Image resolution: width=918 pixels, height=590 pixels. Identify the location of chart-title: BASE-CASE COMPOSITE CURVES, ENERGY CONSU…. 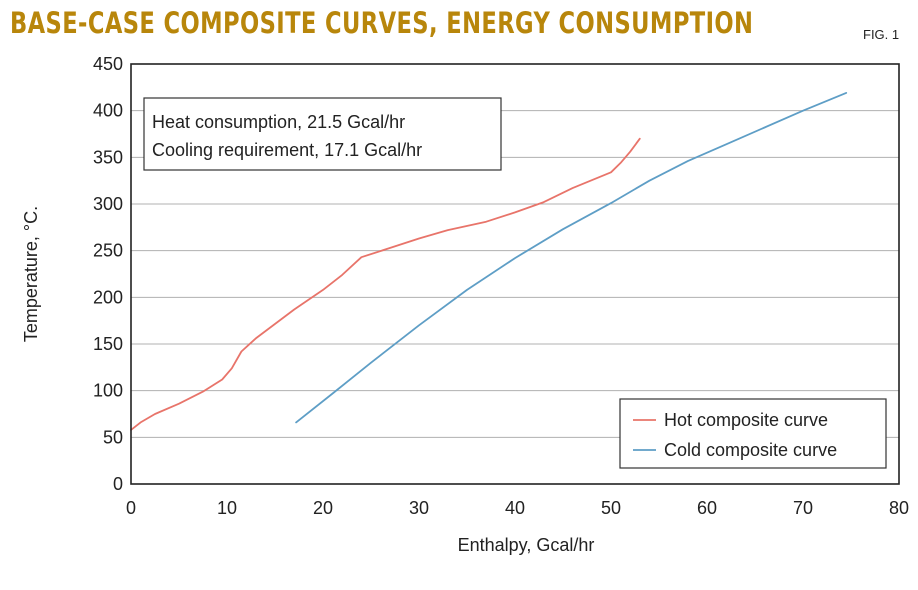
(382, 23).